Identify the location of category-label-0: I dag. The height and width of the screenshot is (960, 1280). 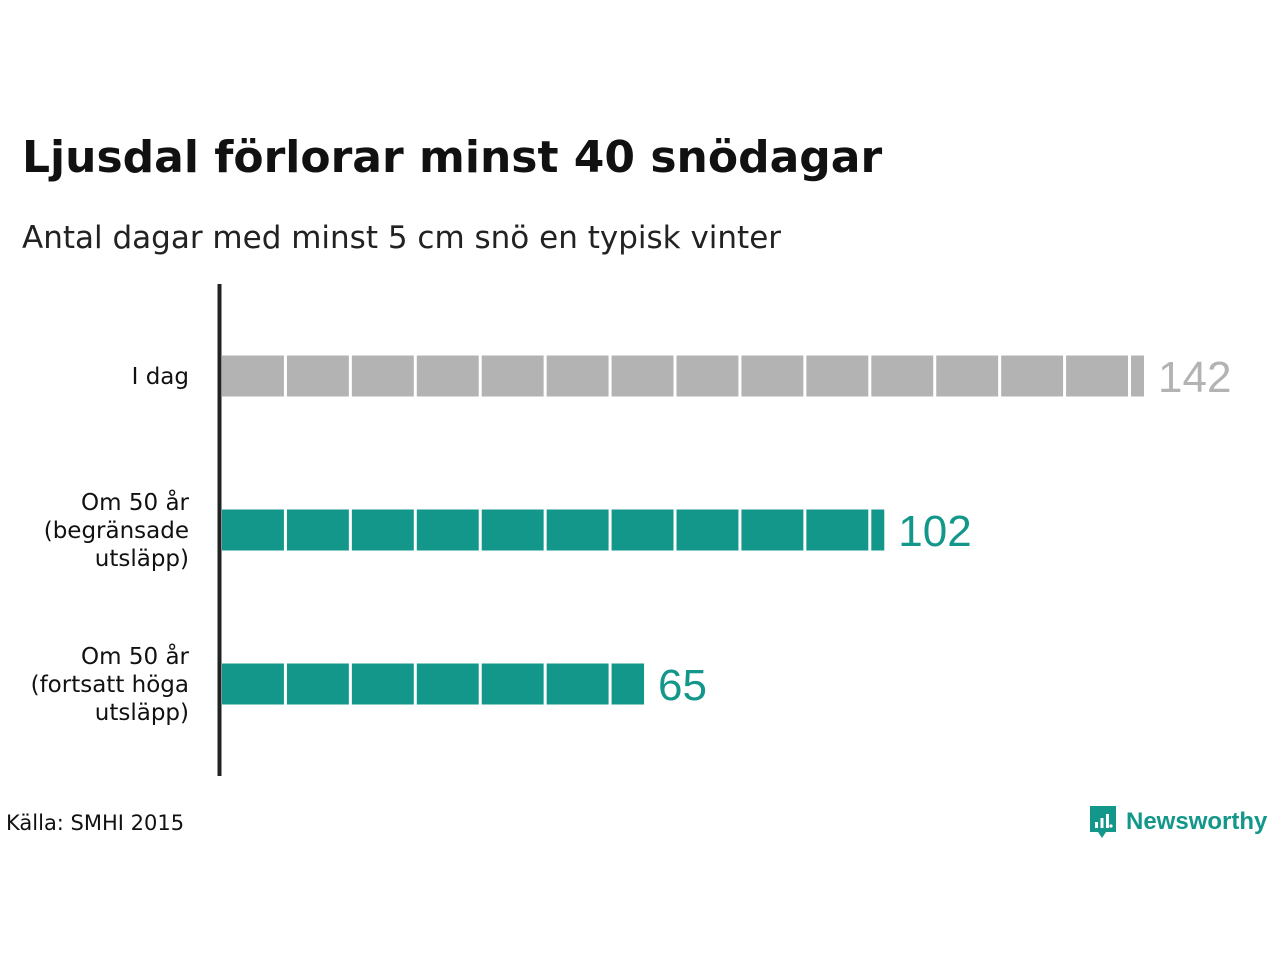
(160, 377).